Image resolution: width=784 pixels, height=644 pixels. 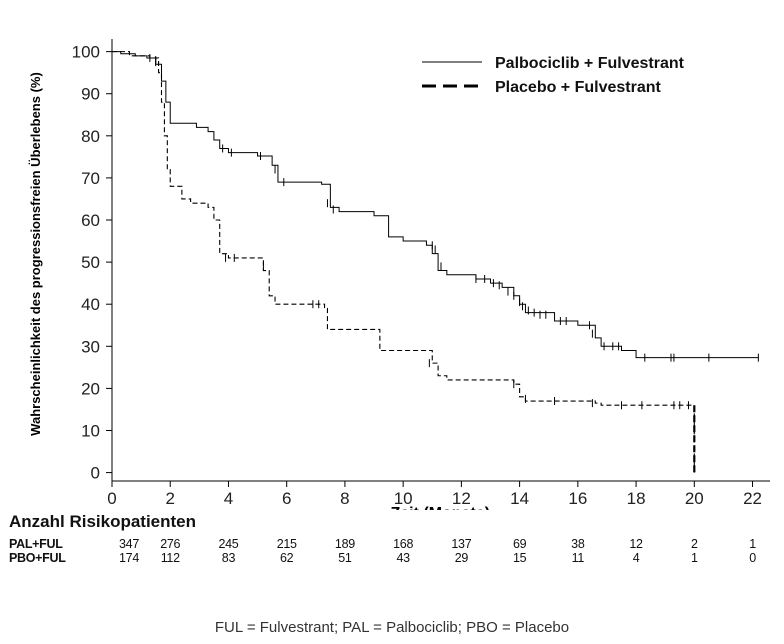 I want to click on y-tick-label: 60, so click(x=90, y=220).